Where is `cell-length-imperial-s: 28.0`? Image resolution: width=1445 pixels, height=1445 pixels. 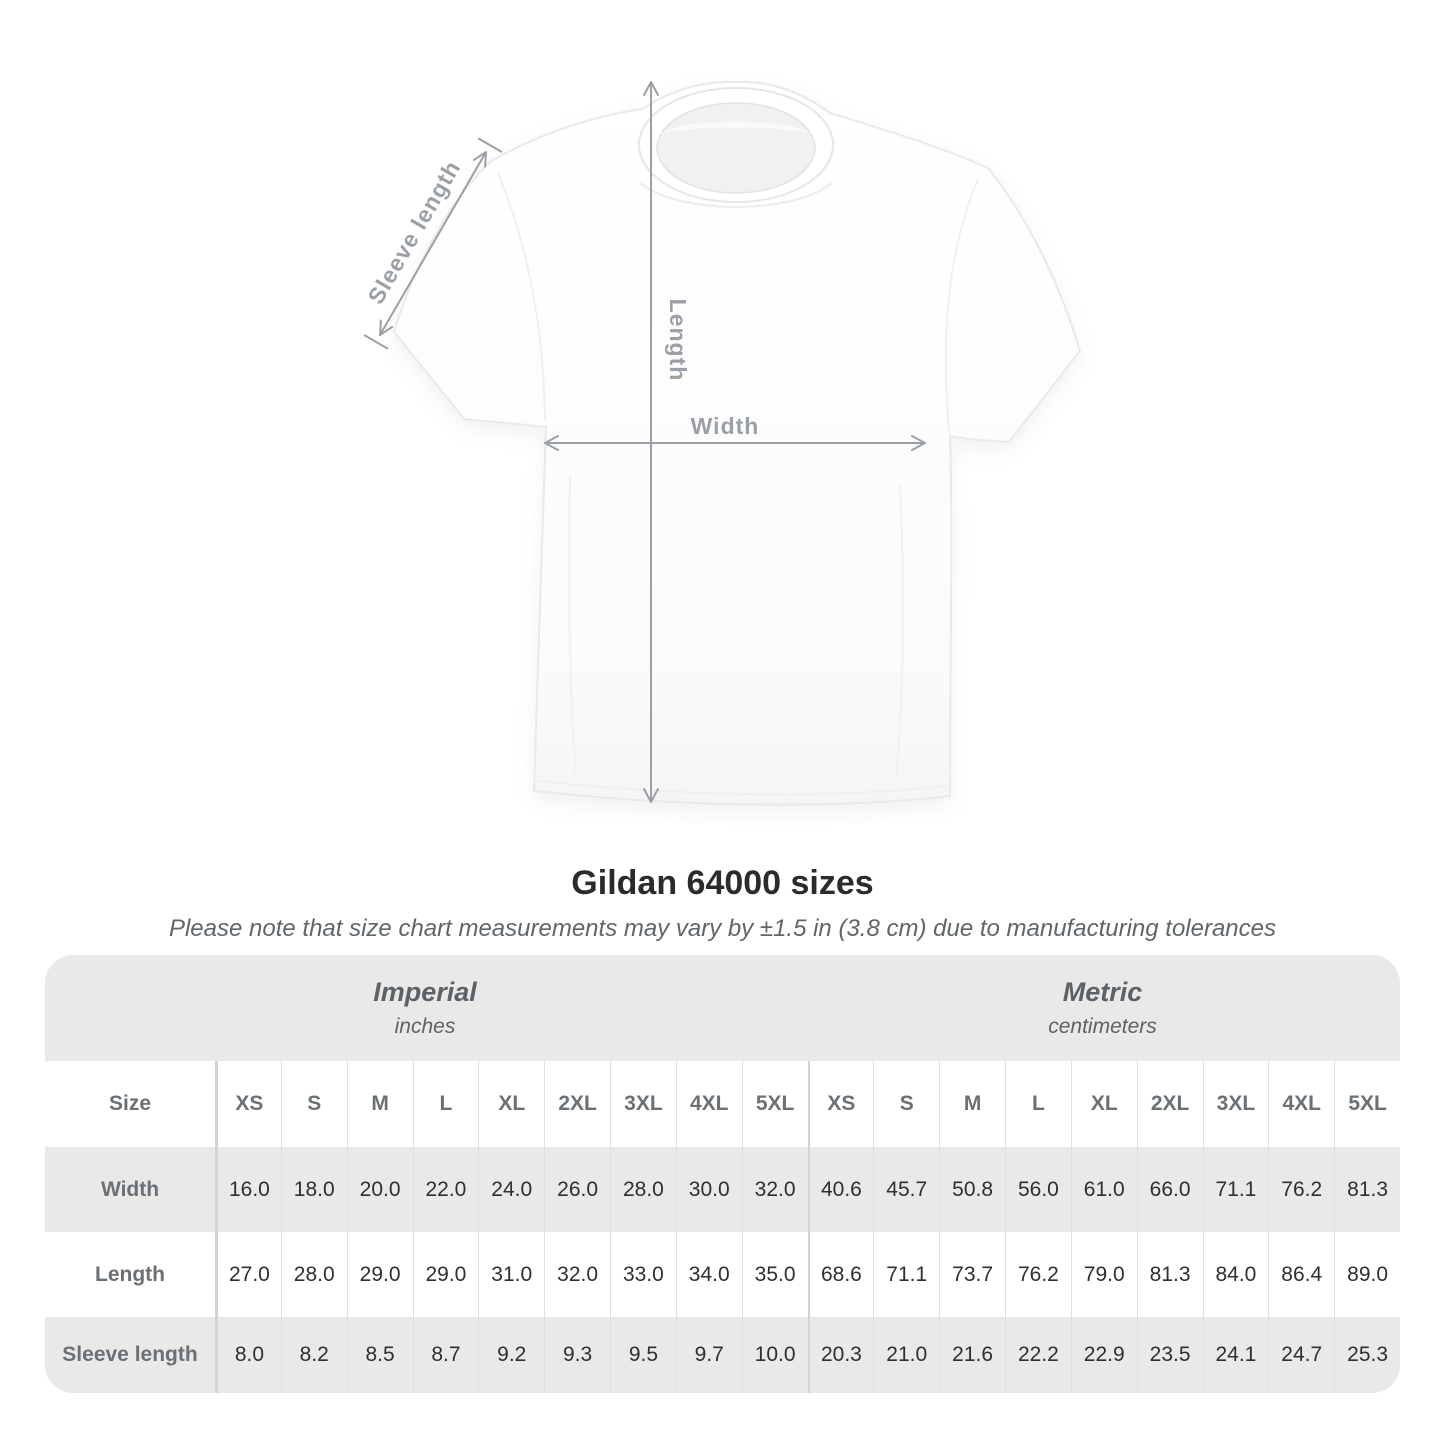
cell-length-imperial-s: 28.0 is located at coordinates (313, 1274).